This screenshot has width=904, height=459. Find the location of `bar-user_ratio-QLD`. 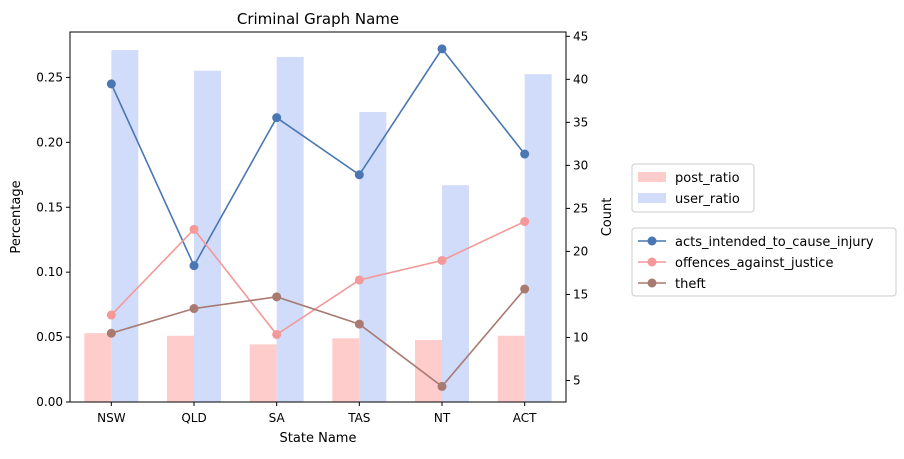

bar-user_ratio-QLD is located at coordinates (207, 236).